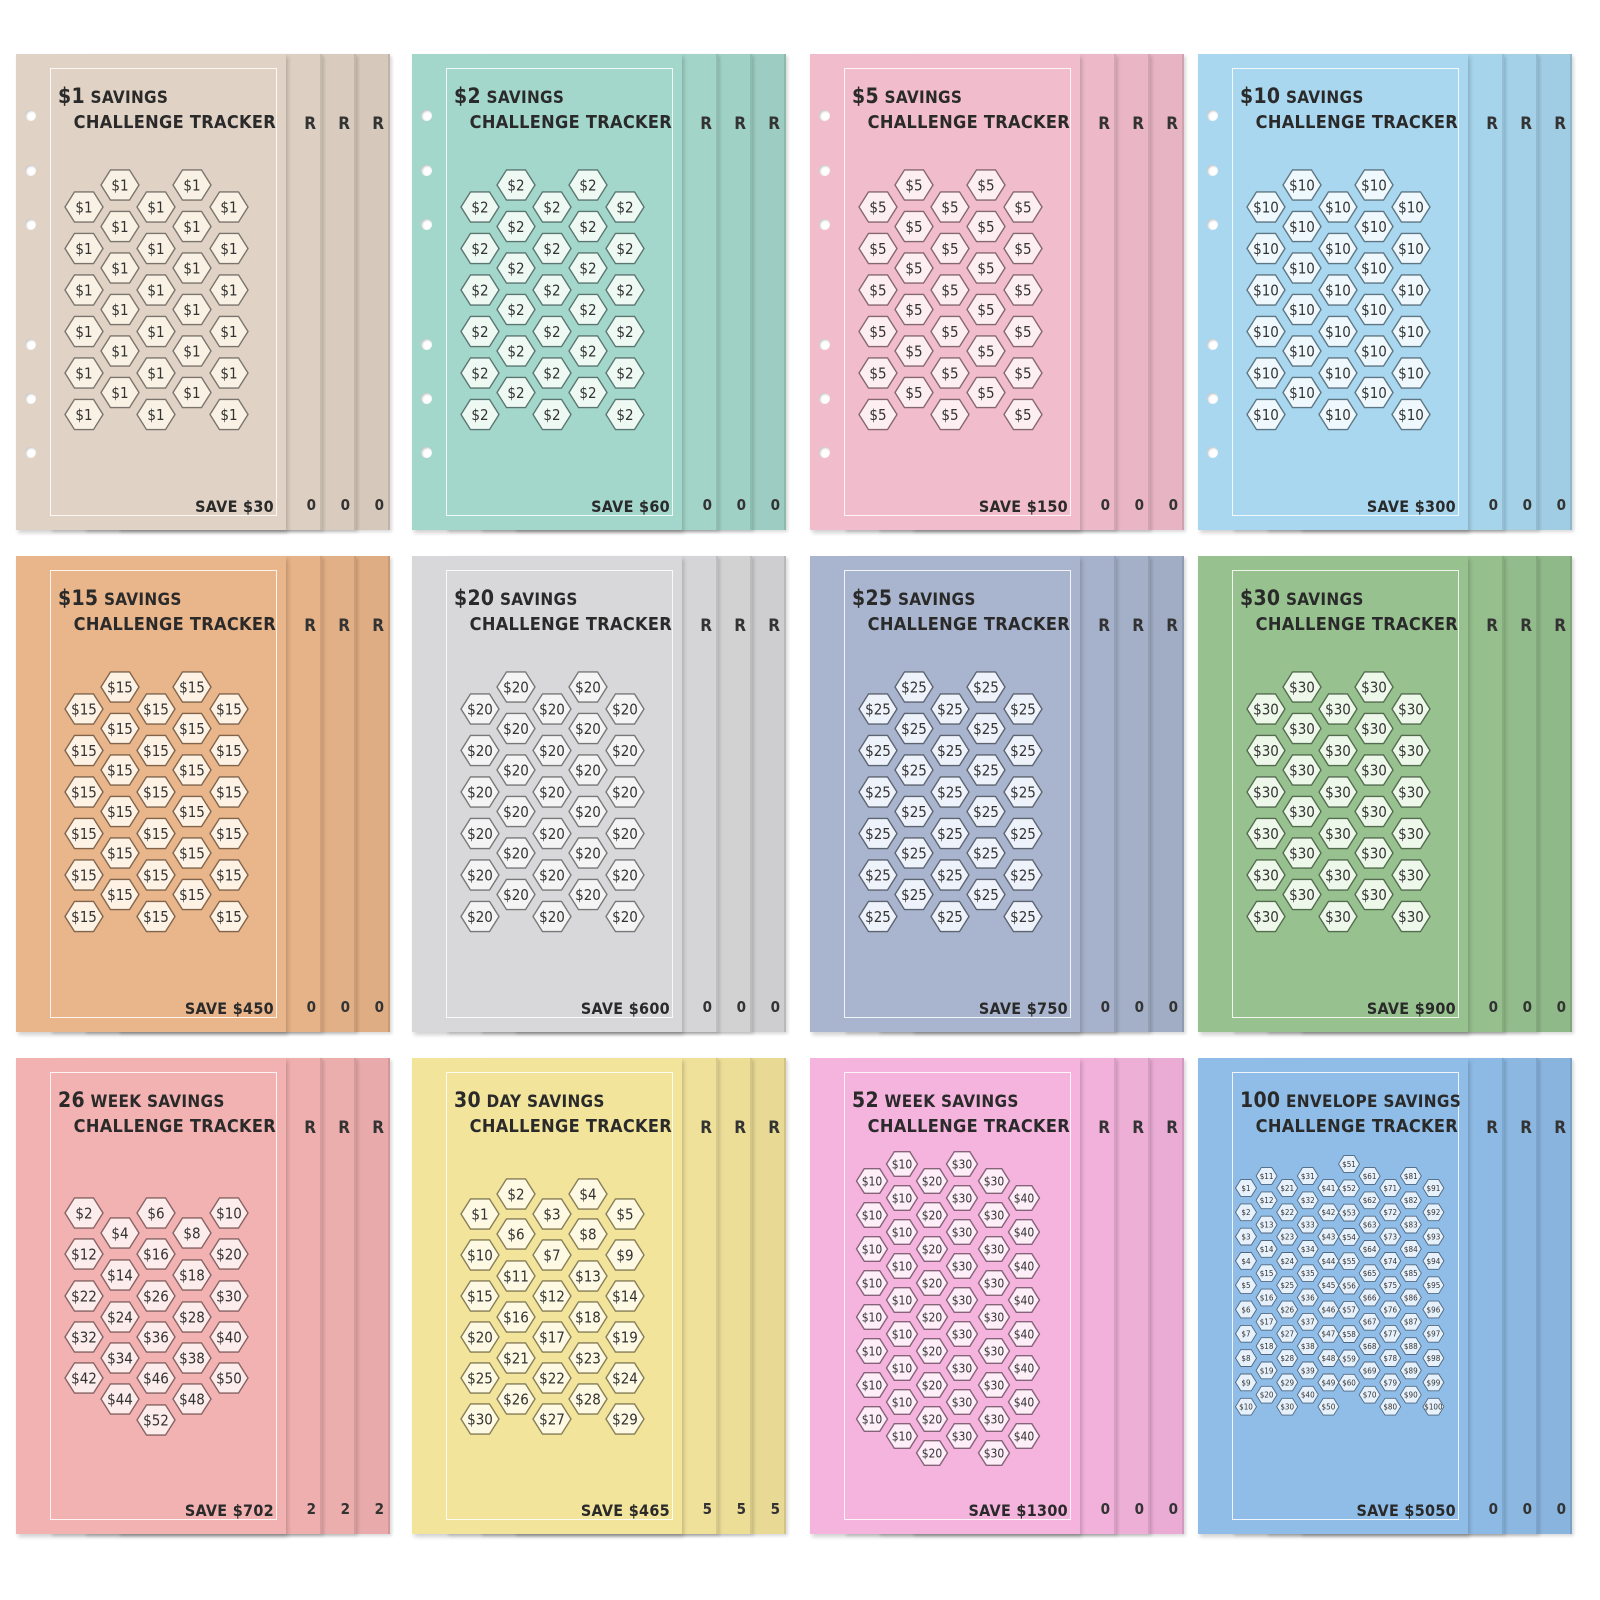 The height and width of the screenshot is (1600, 1600). I want to click on hex-label: $47, so click(1329, 1334).